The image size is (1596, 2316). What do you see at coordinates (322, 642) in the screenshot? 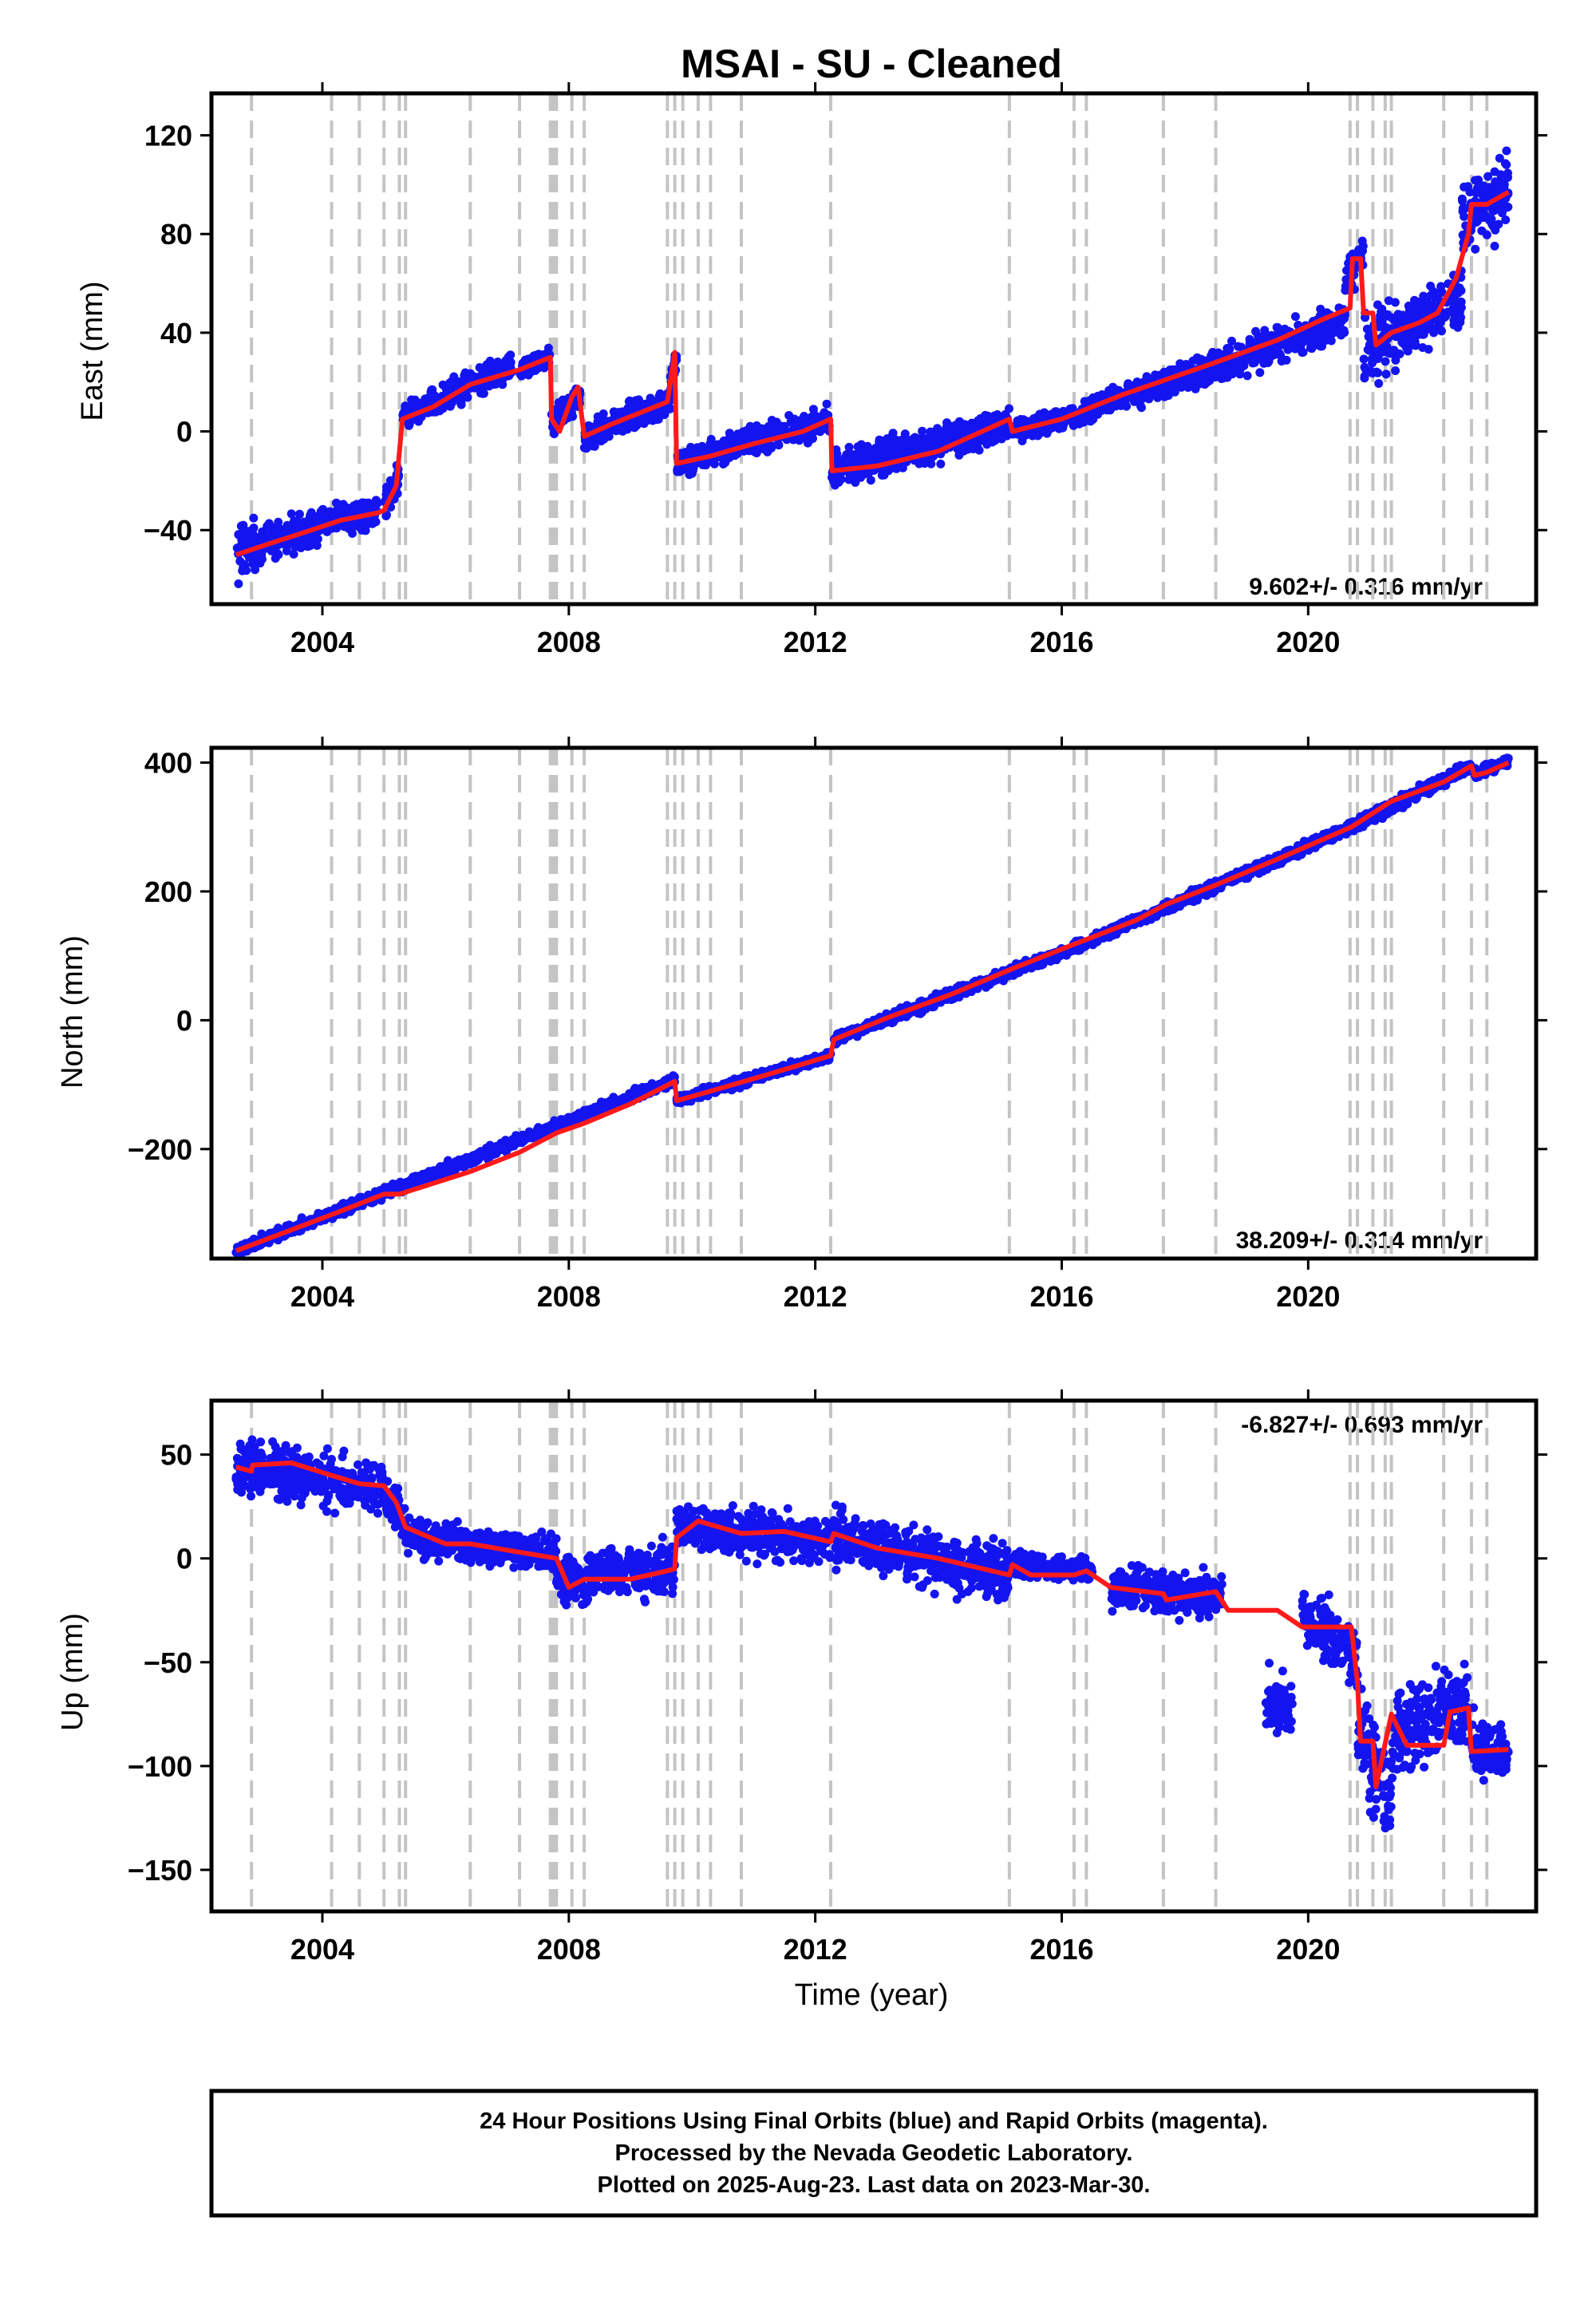
I see `x-tick-label: 2004` at bounding box center [322, 642].